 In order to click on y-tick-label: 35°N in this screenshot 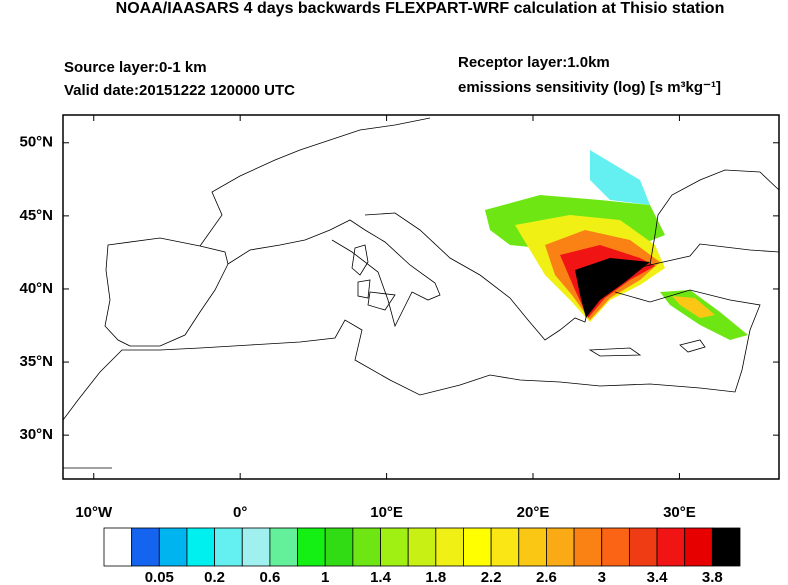, I will do `click(36, 361)`.